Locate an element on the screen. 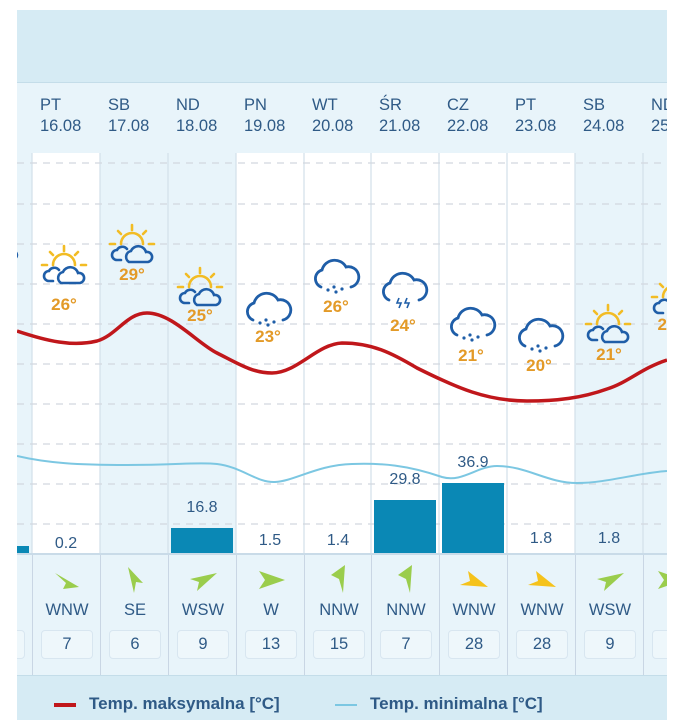 The image size is (685, 720). wind-cell: NNW 15 is located at coordinates (338, 615).